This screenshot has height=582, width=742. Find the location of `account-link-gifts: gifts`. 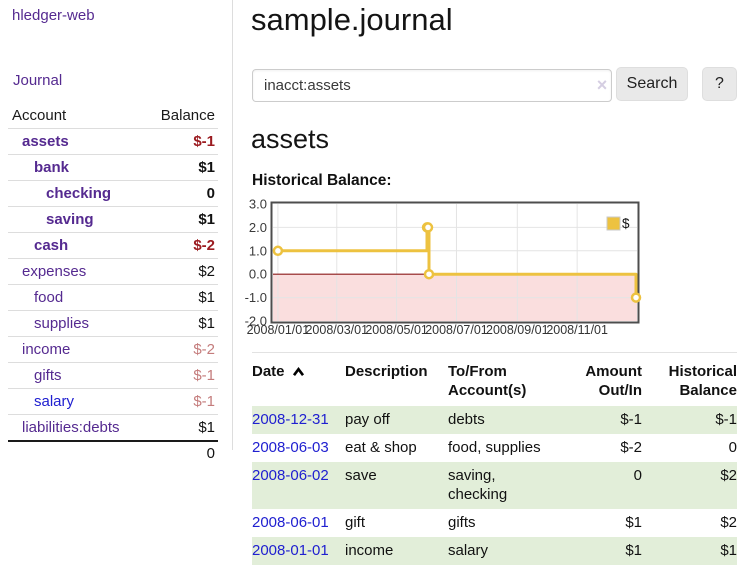

account-link-gifts: gifts is located at coordinates (48, 375).